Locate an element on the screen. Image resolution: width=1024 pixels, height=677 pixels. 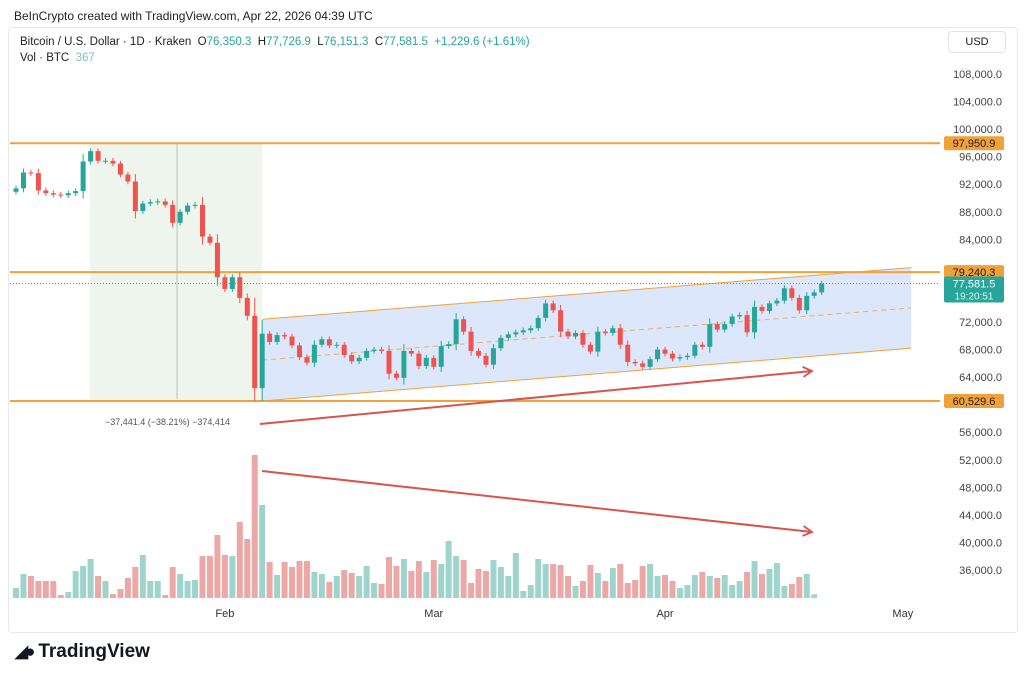
y-tick-label: 108,000.0 is located at coordinates (977, 75).